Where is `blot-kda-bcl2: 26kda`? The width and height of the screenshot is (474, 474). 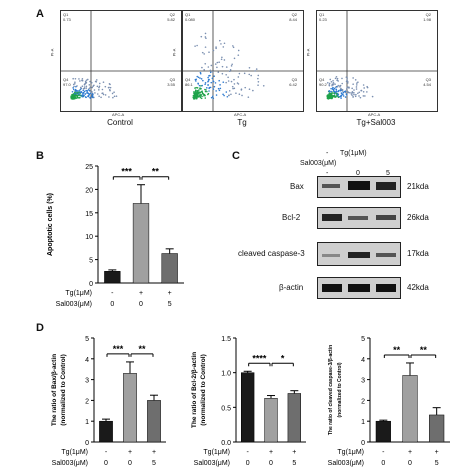 blot-kda-bcl2: 26kda is located at coordinates (418, 217).